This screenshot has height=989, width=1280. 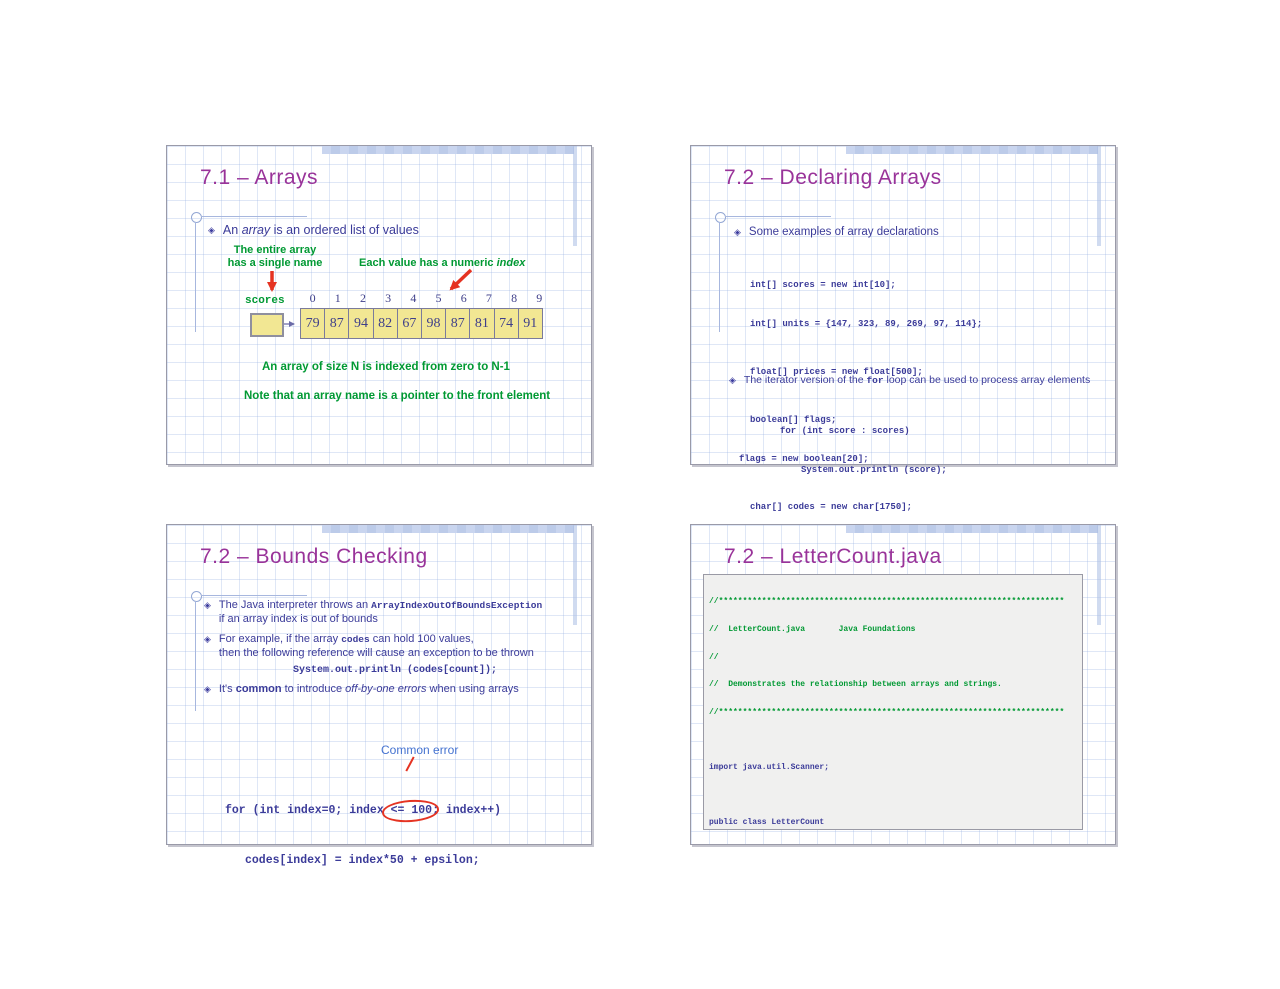 What do you see at coordinates (313, 323) in the screenshot?
I see `array-cell: 79` at bounding box center [313, 323].